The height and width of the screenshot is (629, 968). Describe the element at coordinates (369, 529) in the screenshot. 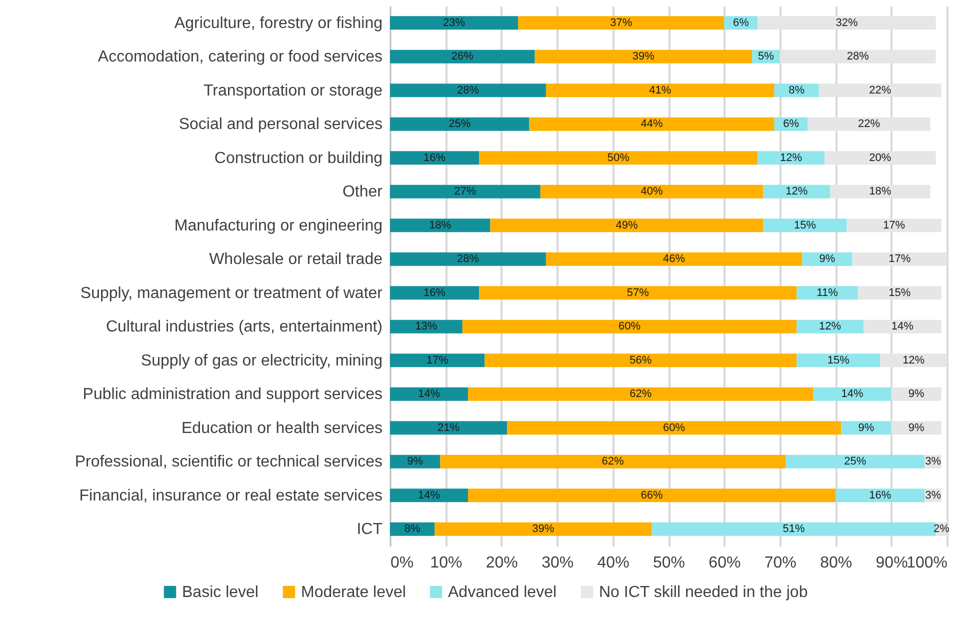

I see `y-tick-label: ICT` at that location.